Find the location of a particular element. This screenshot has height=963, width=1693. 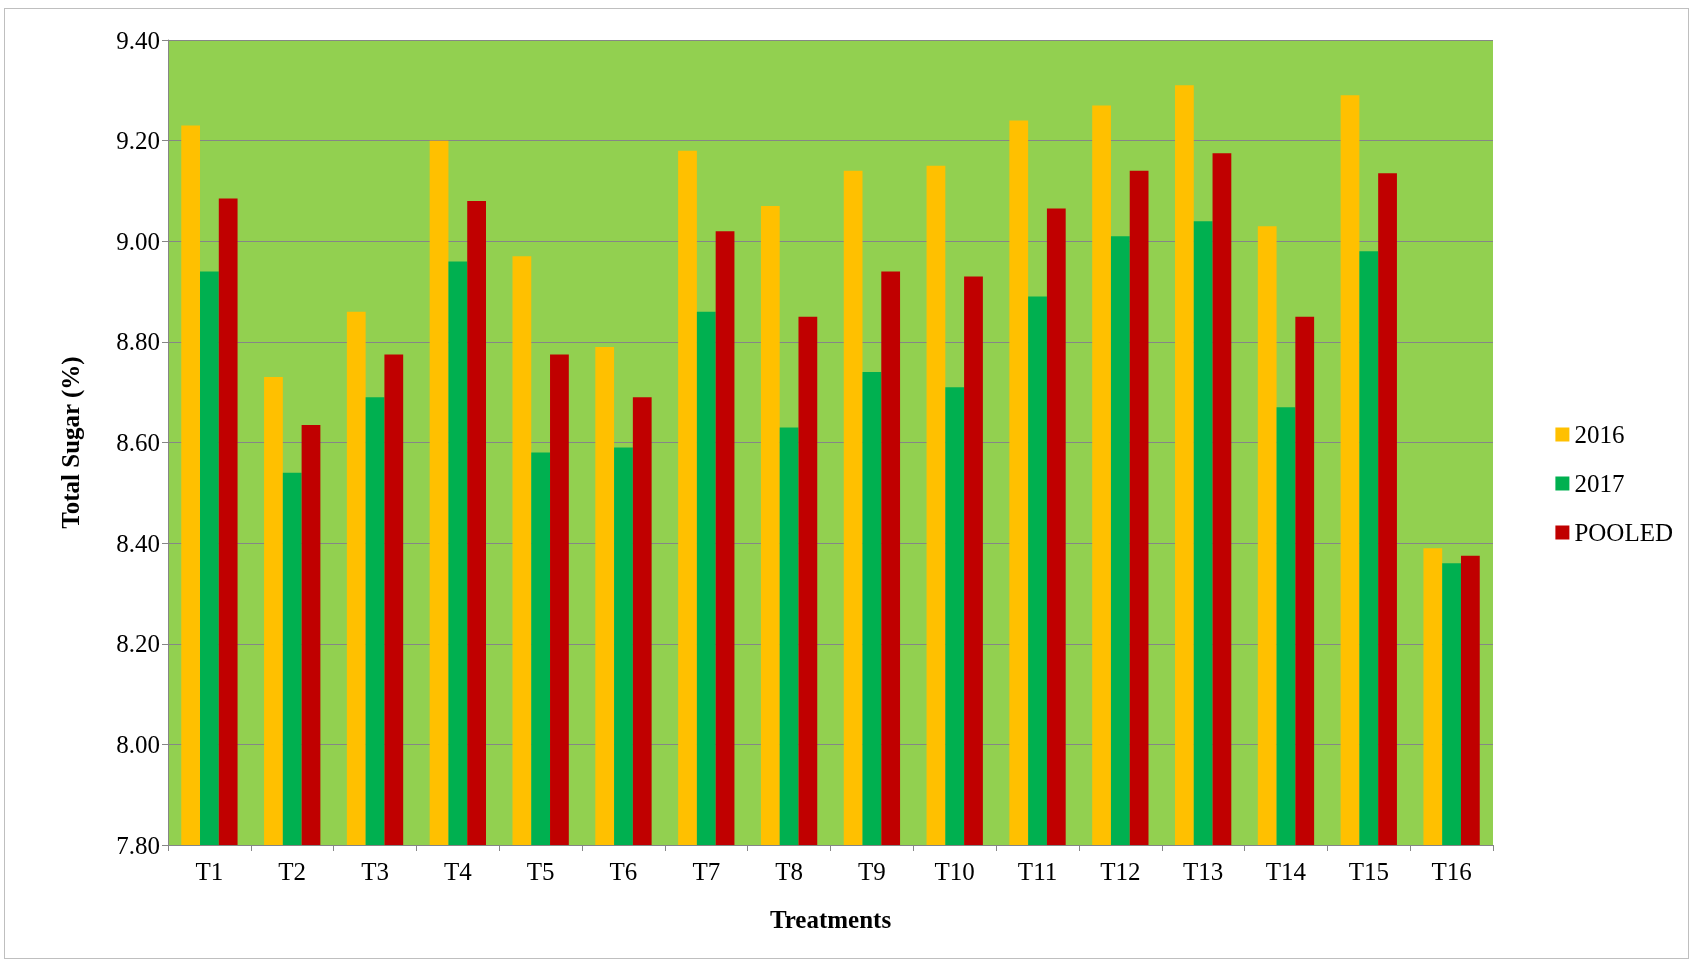

x-tick-label: T9 is located at coordinates (872, 871).